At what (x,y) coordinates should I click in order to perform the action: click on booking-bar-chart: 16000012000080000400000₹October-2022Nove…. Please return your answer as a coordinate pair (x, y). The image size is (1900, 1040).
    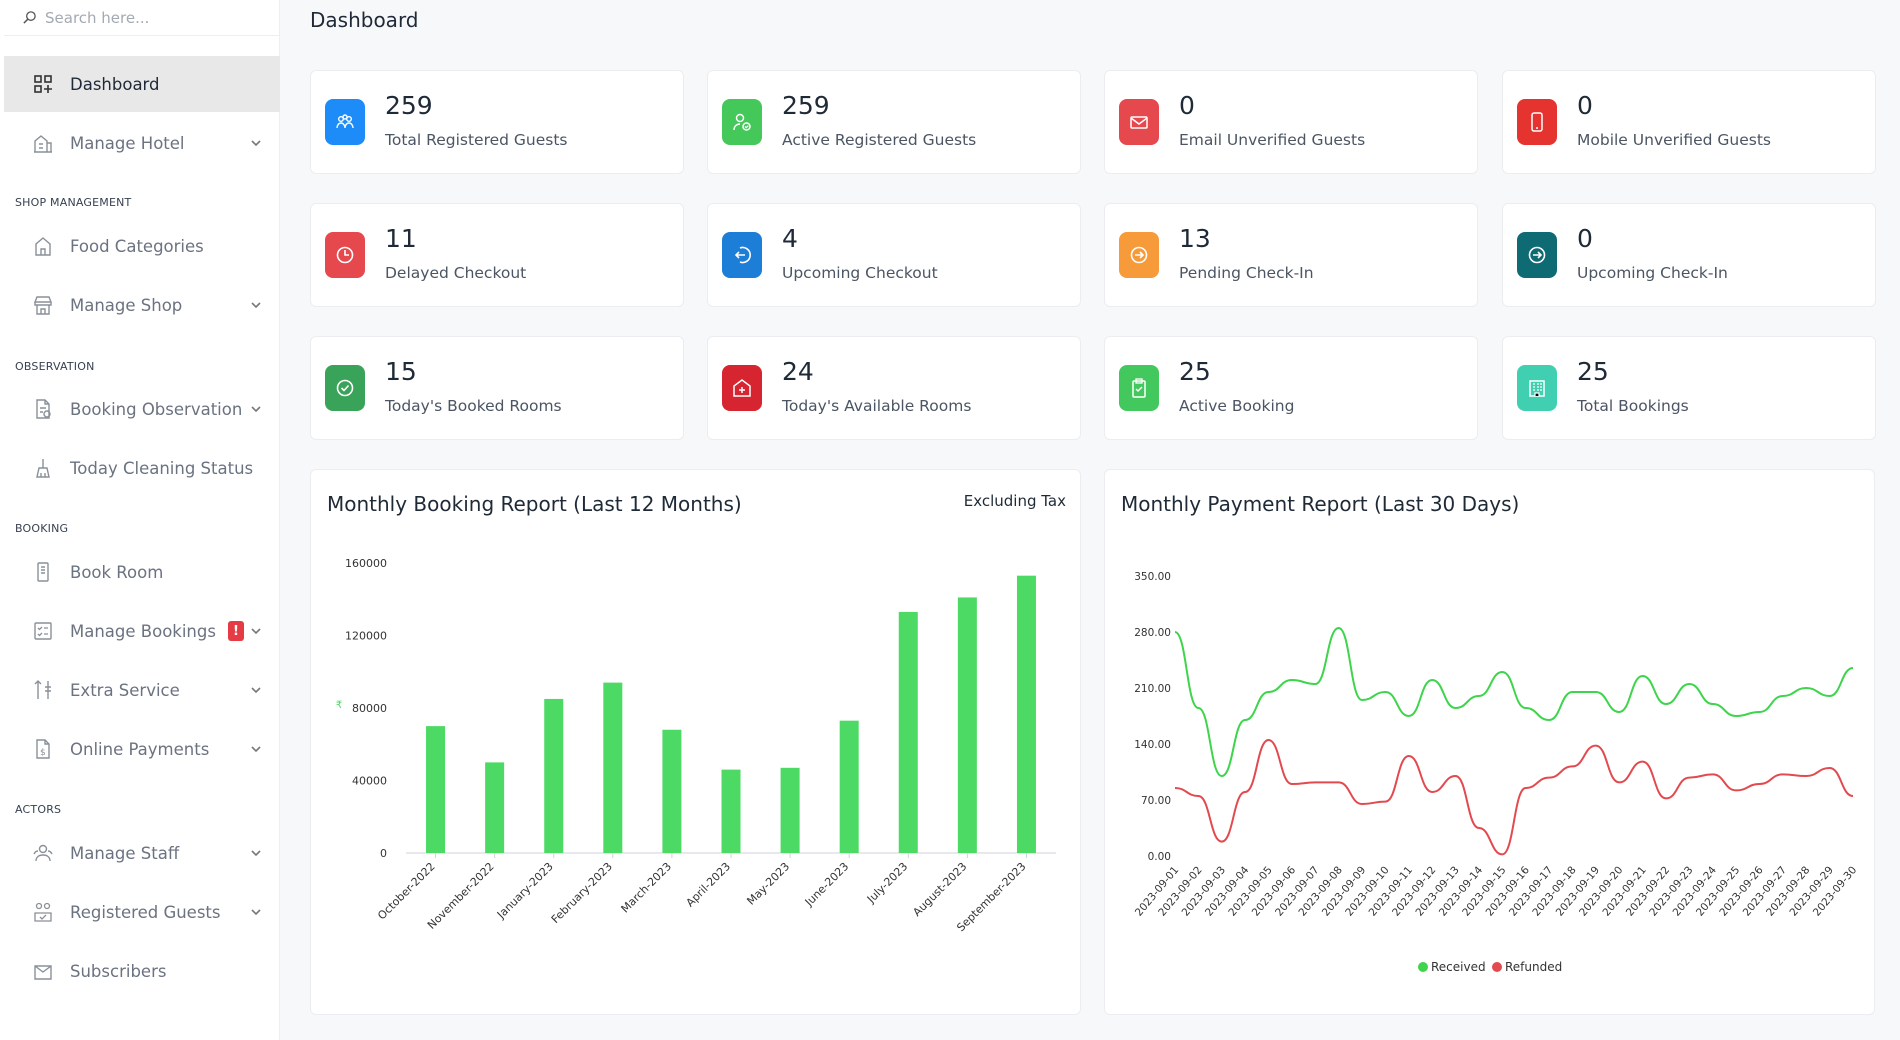
    Looking at the image, I should click on (696, 745).